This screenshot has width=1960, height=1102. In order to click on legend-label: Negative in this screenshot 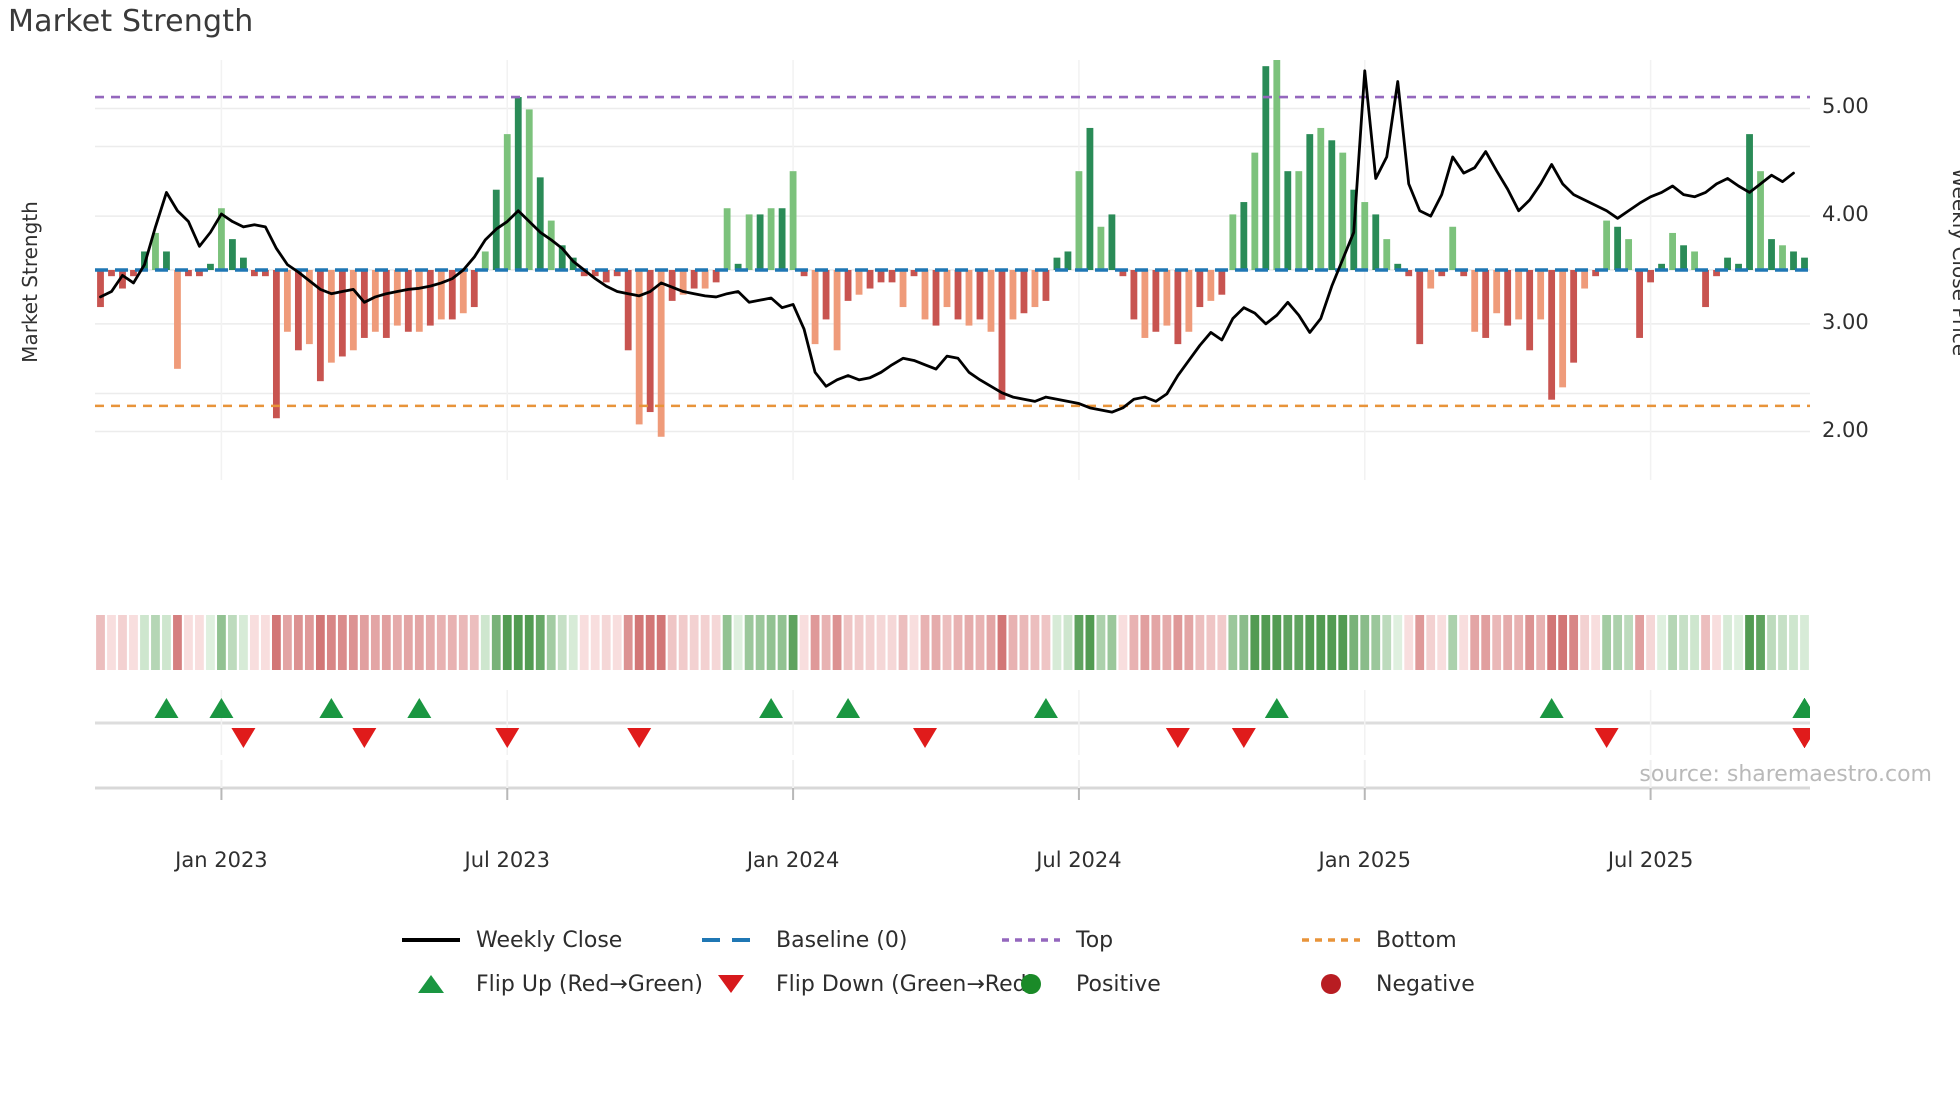, I will do `click(1425, 984)`.